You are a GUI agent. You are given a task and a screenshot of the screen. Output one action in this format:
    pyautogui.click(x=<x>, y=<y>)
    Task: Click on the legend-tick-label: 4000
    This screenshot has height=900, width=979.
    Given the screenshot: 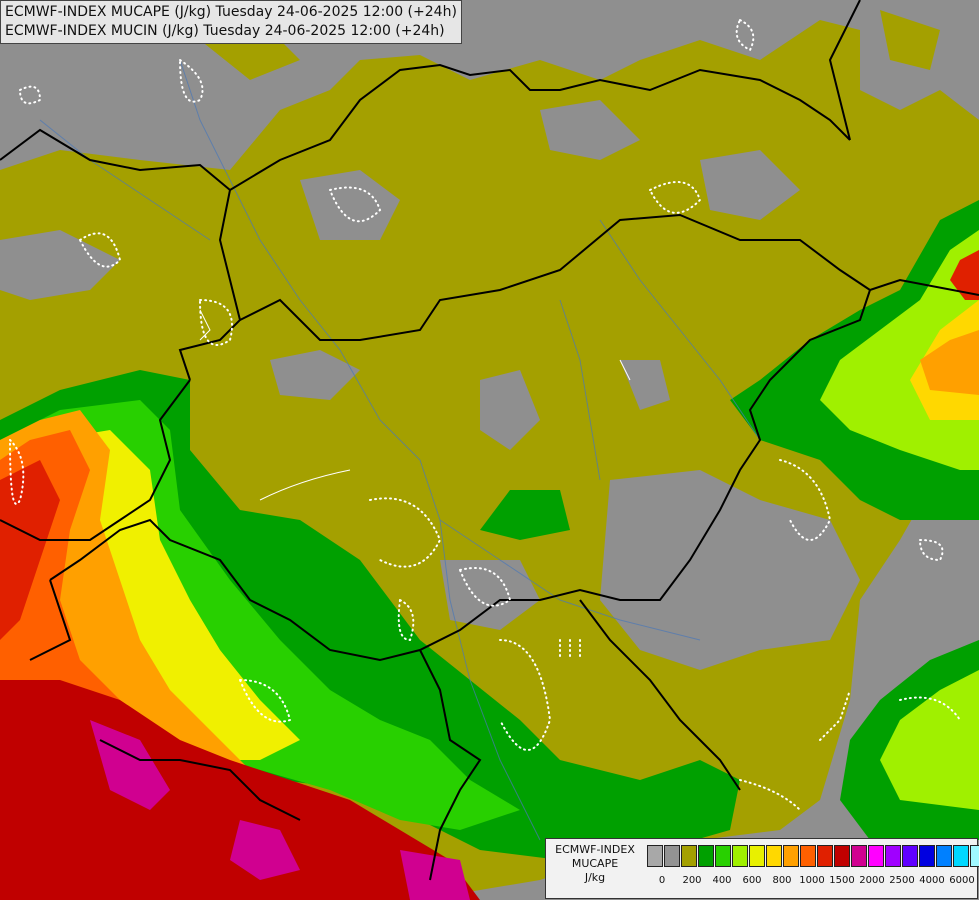 What is the action you would take?
    pyautogui.click(x=932, y=880)
    